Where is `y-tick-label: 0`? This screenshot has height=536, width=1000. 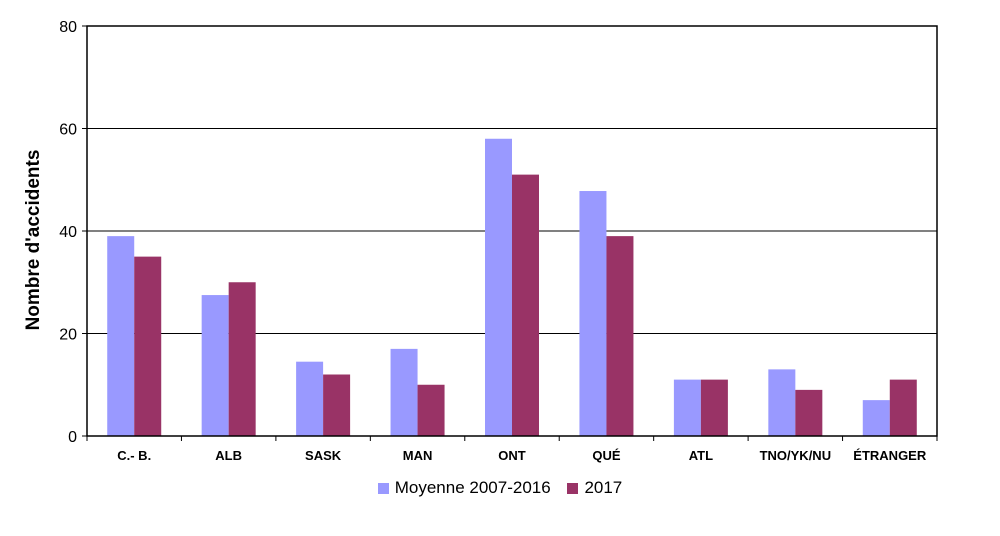 y-tick-label: 0 is located at coordinates (72, 437).